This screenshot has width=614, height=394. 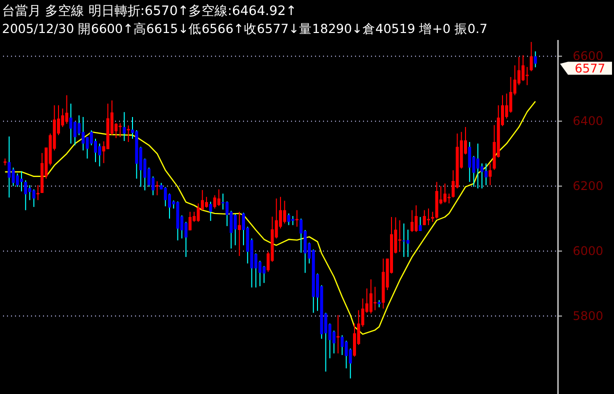 What do you see at coordinates (245, 28) in the screenshot?
I see `chart-subtitle: 2005/12/30 開6600↑高6615↓低6566↑收6577↓量18290↓倉40519 增+0 振0.7` at bounding box center [245, 28].